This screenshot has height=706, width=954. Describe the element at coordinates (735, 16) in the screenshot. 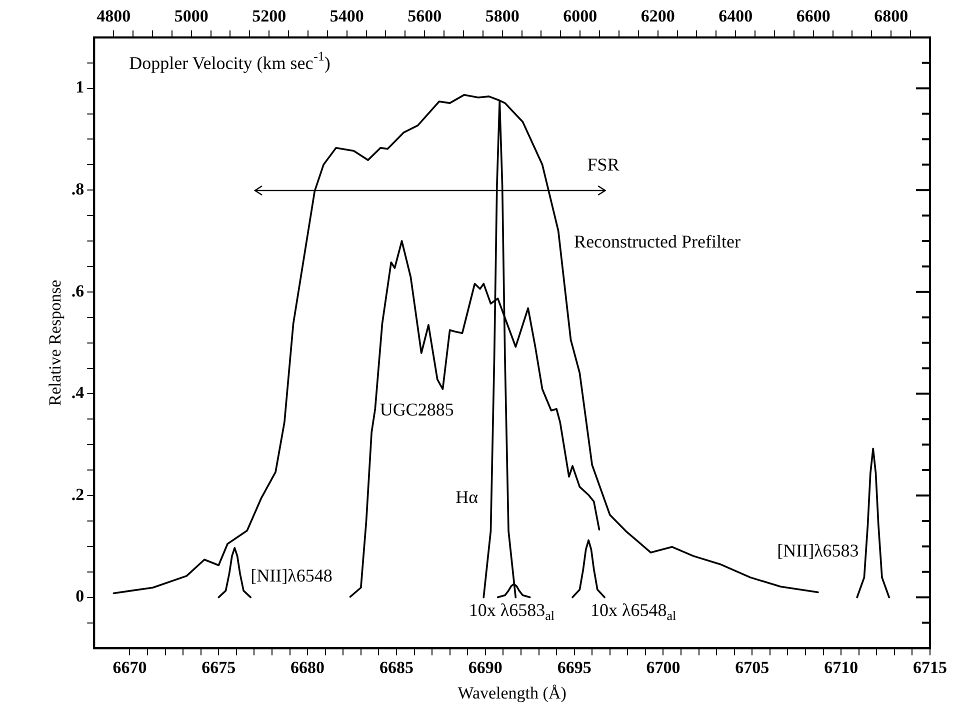

I see `x2-tick-label: 6400` at that location.